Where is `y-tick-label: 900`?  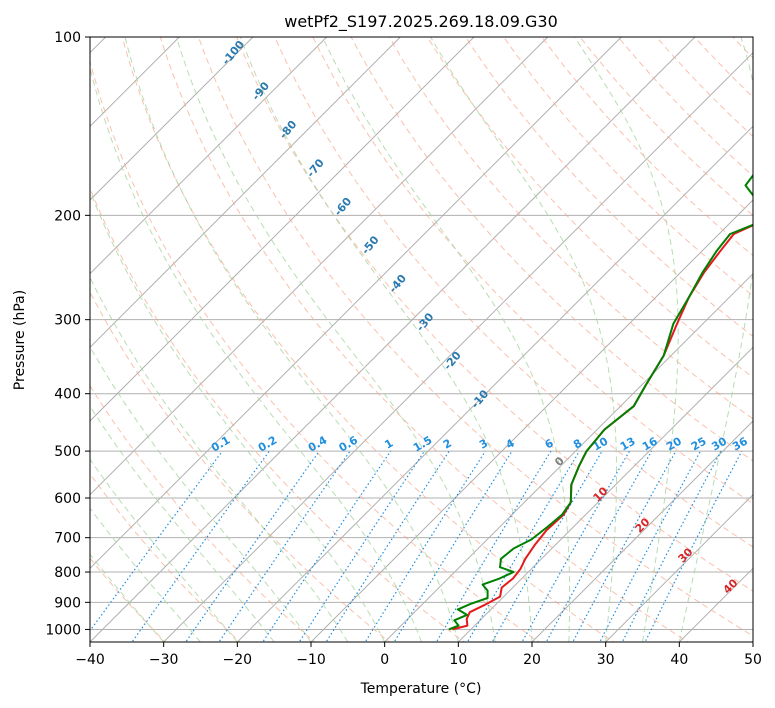 y-tick-label: 900 is located at coordinates (67, 603).